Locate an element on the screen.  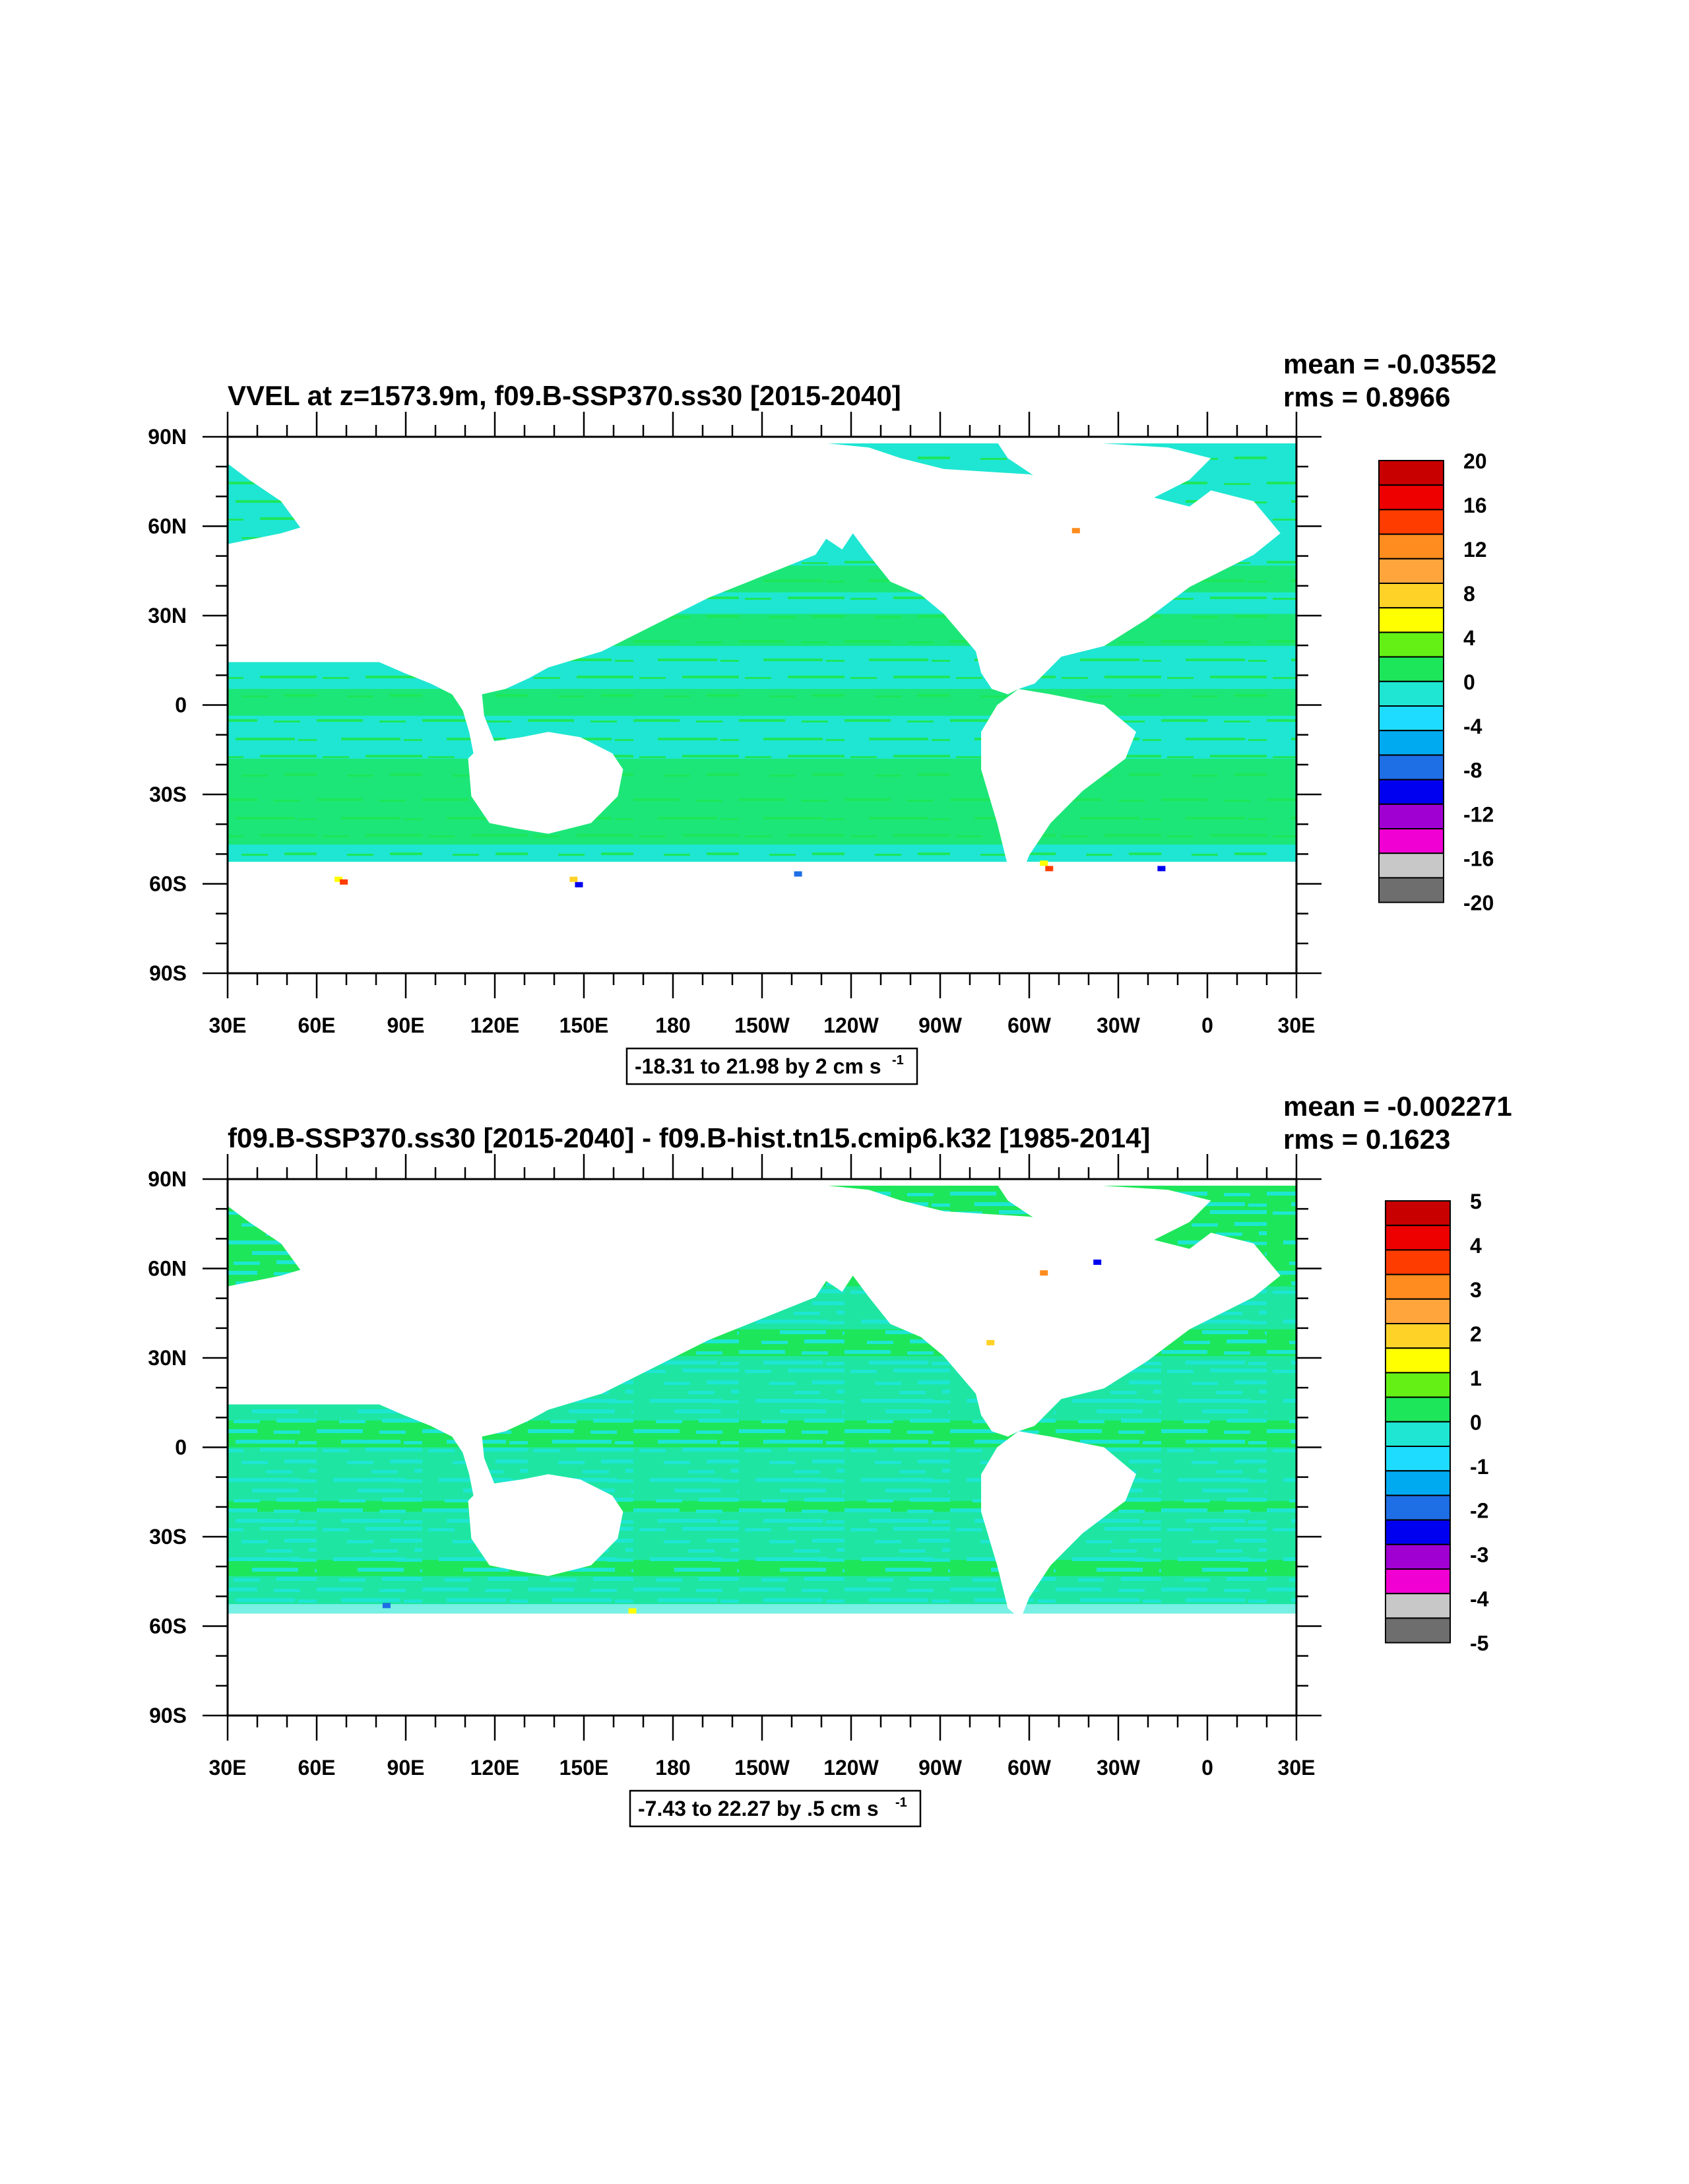
lon-tick-label: 120W is located at coordinates (851, 1768).